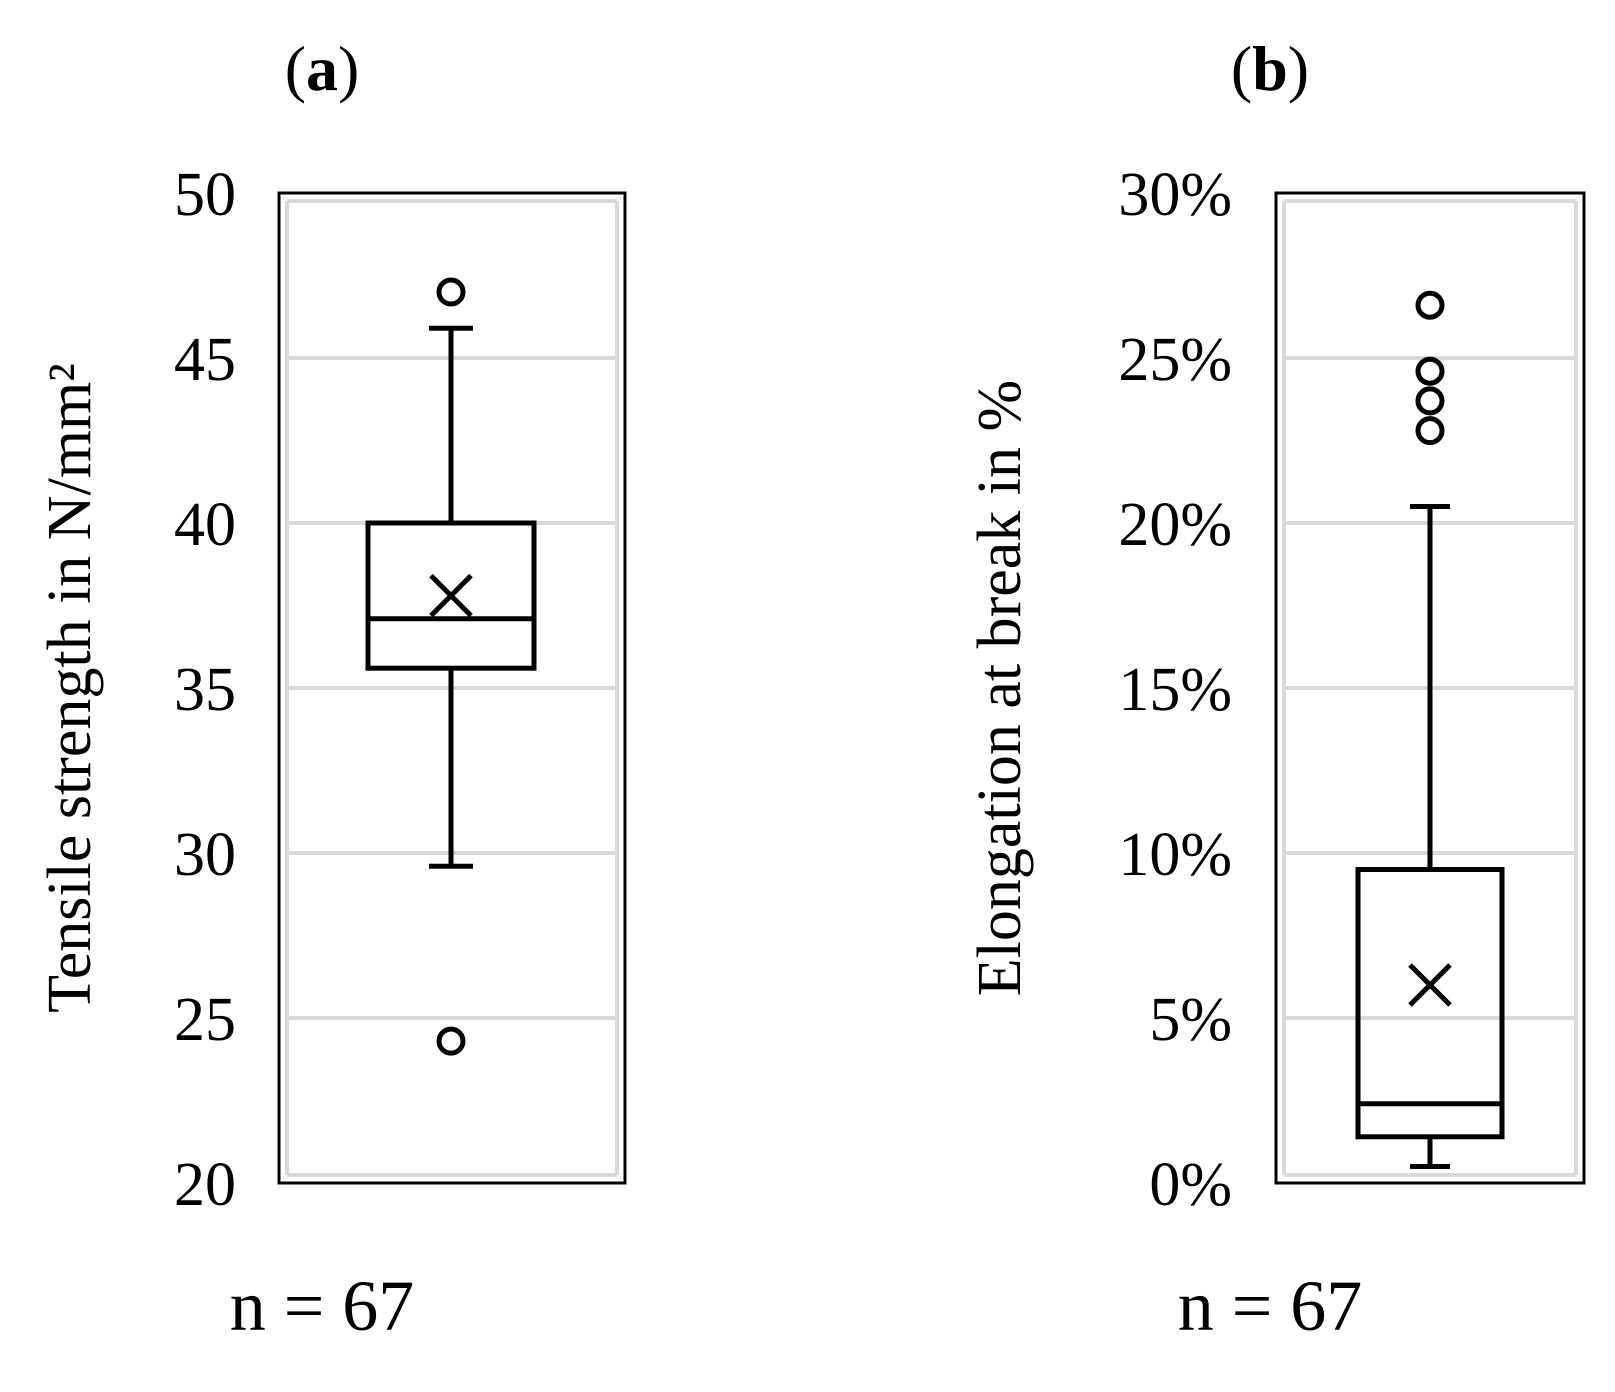 The width and height of the screenshot is (1615, 1392). I want to click on panel-a-mean-marker-stroke, so click(451, 595).